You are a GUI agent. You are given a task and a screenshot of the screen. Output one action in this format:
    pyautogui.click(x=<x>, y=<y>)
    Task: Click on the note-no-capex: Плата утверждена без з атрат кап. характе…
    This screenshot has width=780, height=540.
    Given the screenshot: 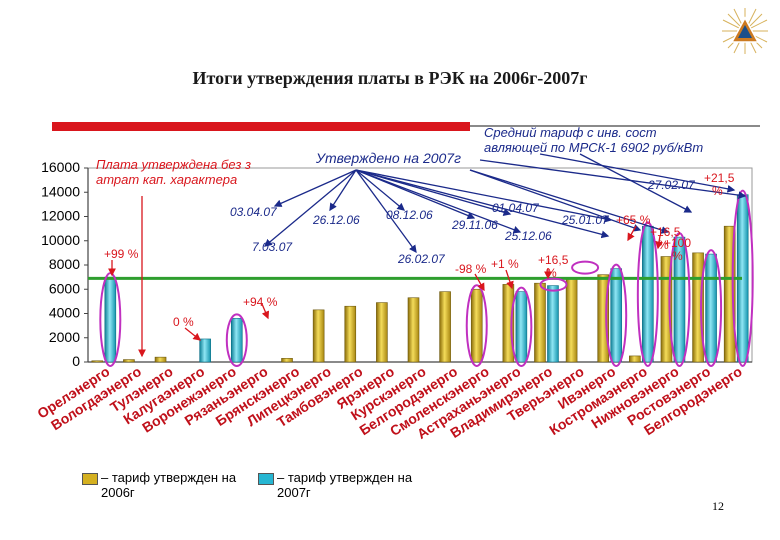 What is the action you would take?
    pyautogui.click(x=173, y=172)
    